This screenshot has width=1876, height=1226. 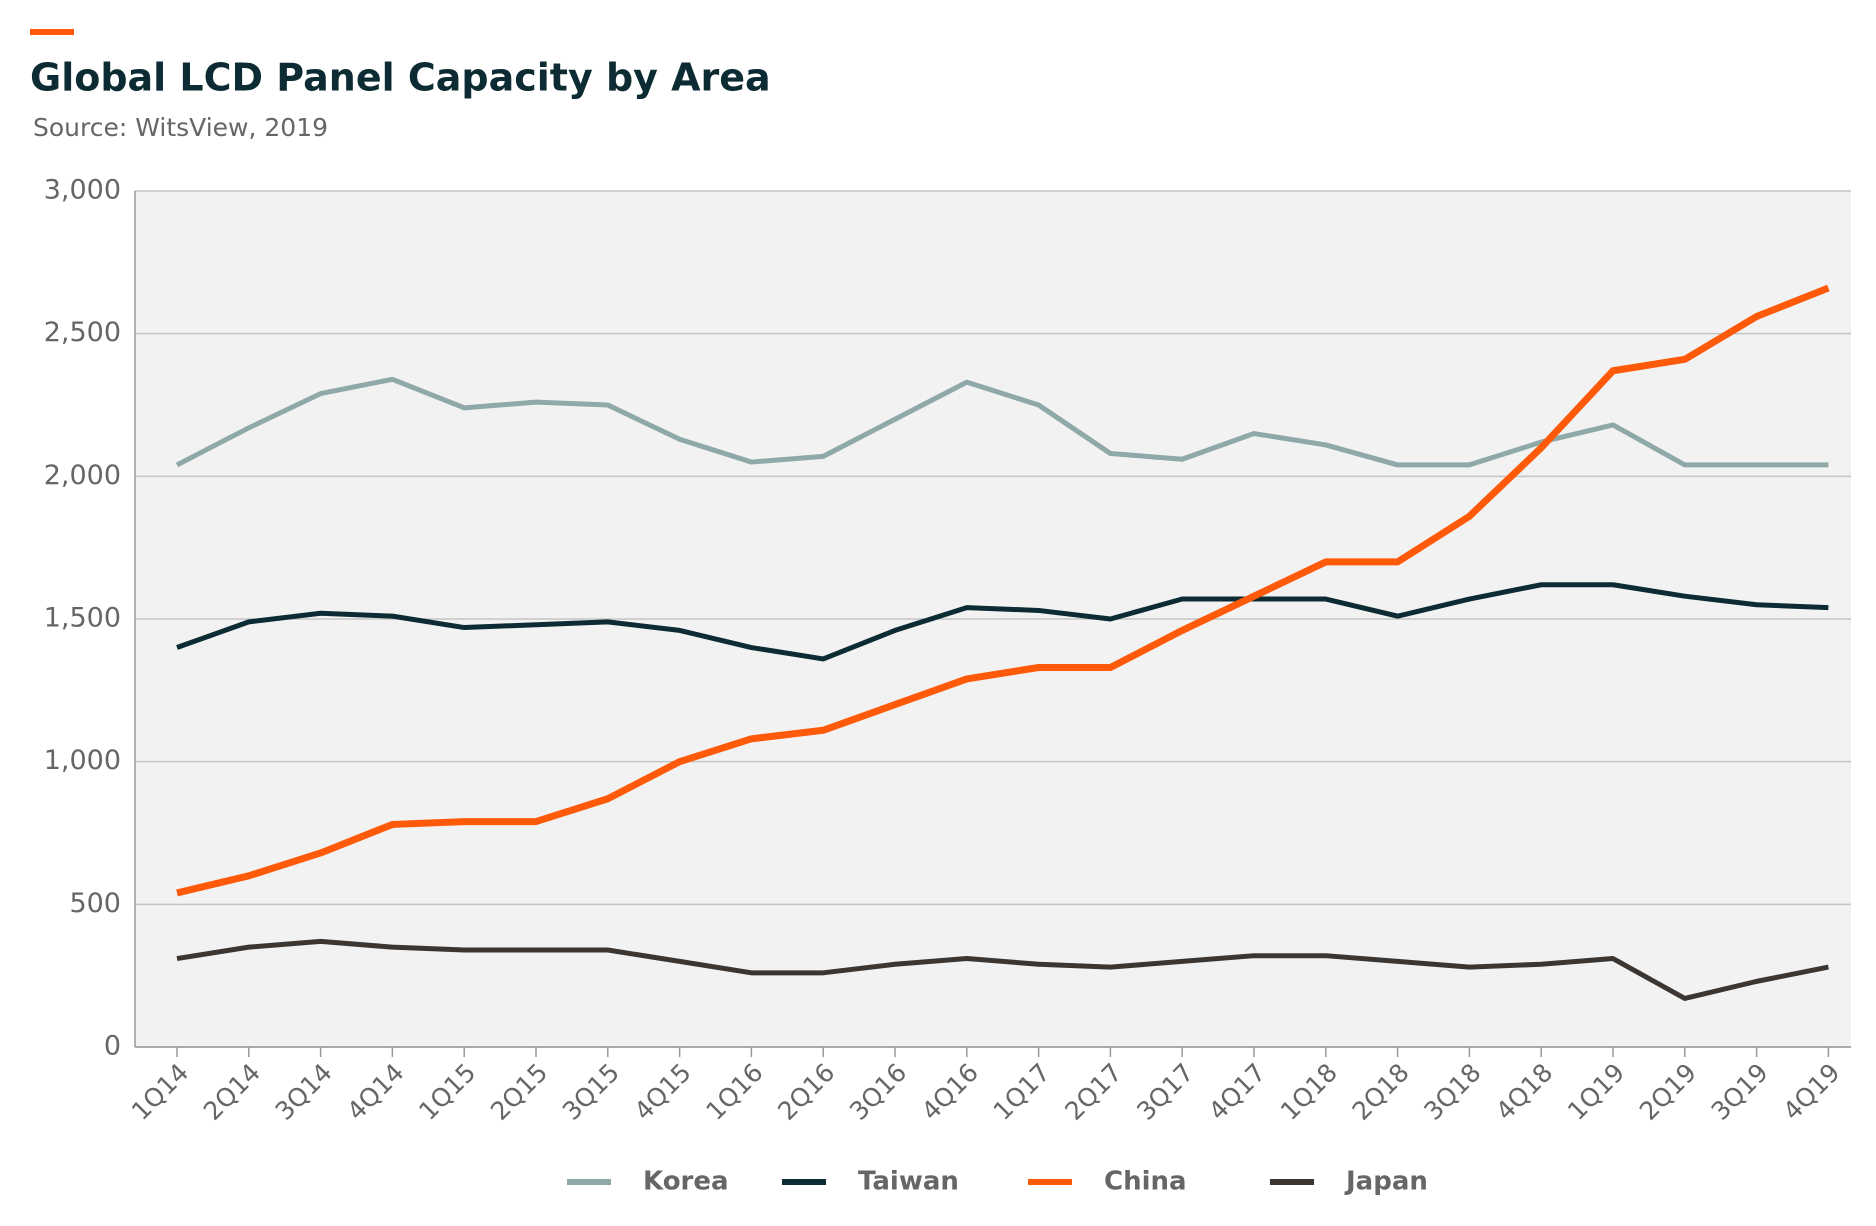 I want to click on legend-label: Taiwan, so click(x=908, y=1182).